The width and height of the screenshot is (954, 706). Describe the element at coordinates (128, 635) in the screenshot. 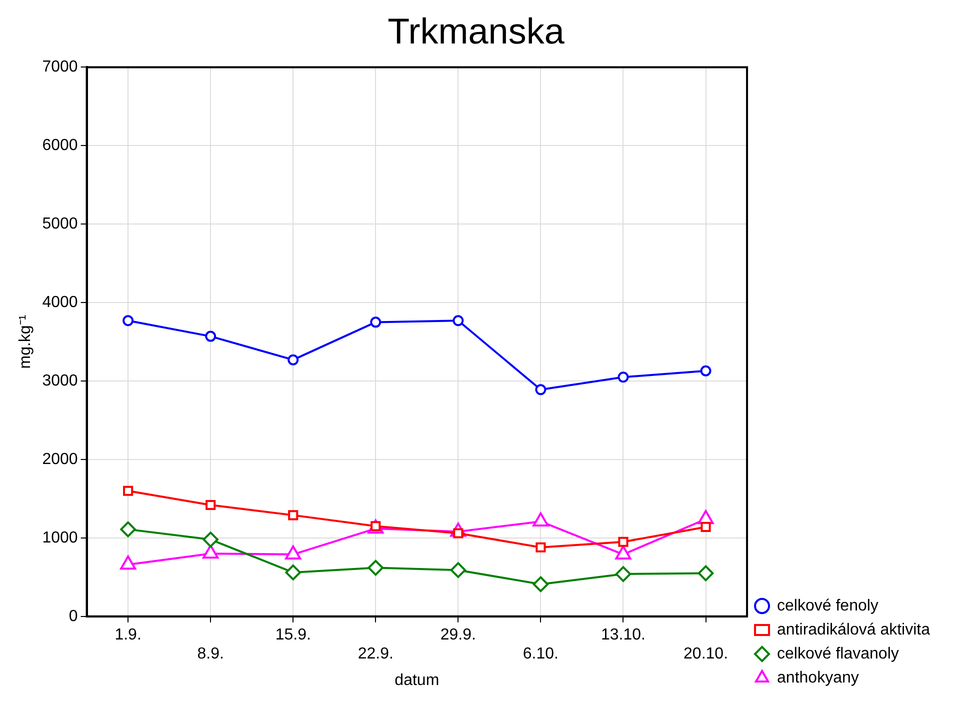

I see `x-tick-label: 1.9.` at that location.